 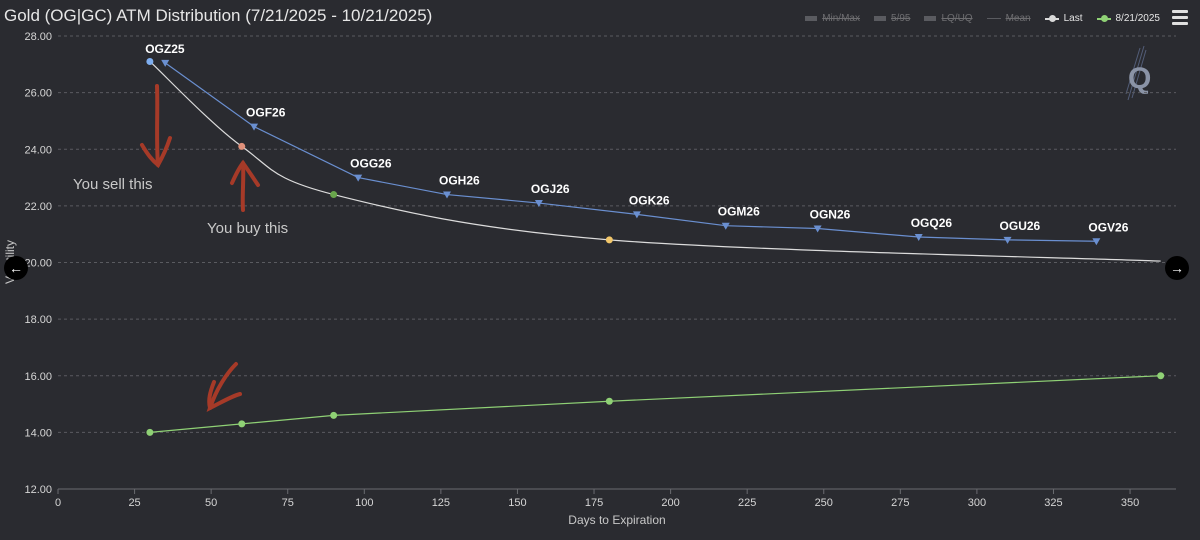 I want to click on legend-label: Last, so click(x=1073, y=18).